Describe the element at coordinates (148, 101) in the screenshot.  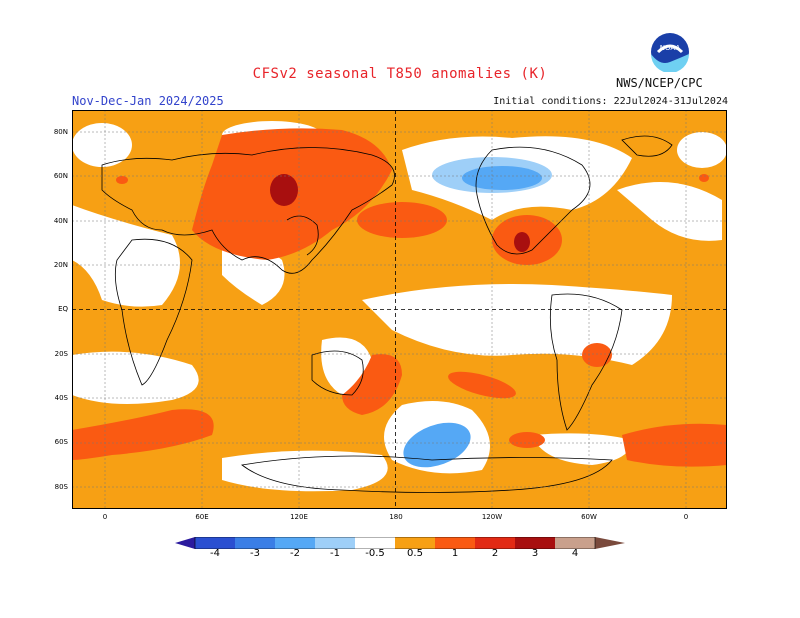
I see `season-label: Nov-Dec-Jan 2024/2025` at that location.